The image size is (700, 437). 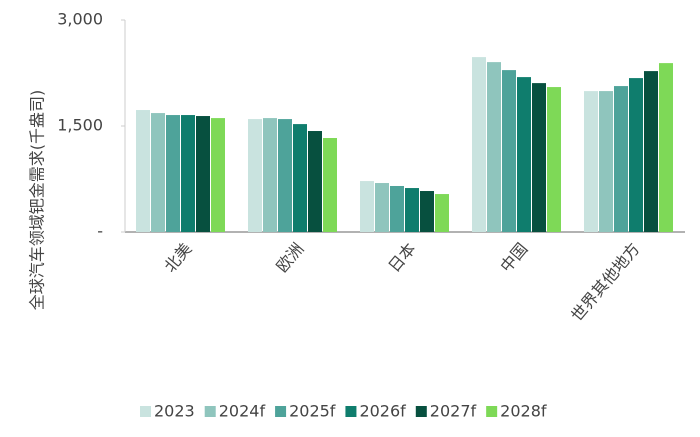 I want to click on y-tick-label: 3,000, so click(x=80, y=19).